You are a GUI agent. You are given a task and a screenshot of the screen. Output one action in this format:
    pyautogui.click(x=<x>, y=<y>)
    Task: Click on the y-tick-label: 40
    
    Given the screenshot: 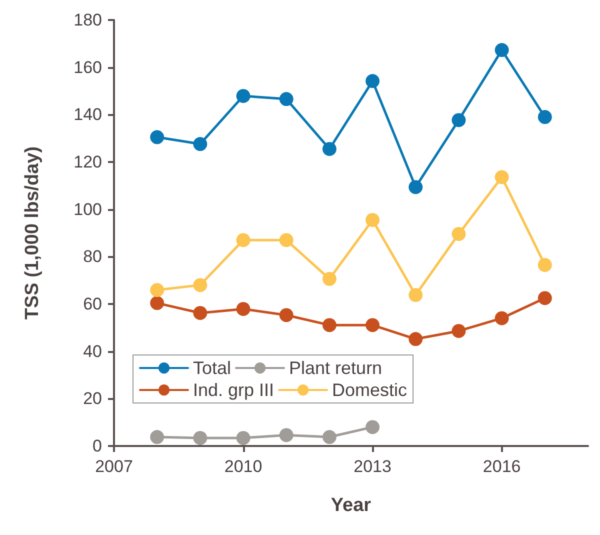 What is the action you would take?
    pyautogui.click(x=92, y=351)
    